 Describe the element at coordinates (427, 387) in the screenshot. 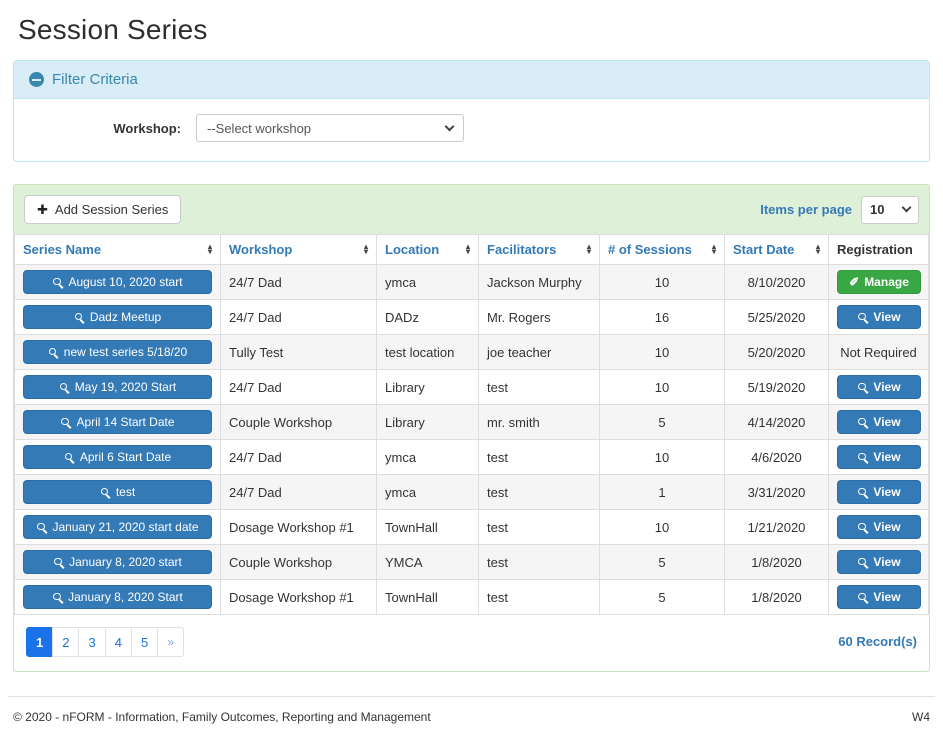

I see `location-cell: Library` at that location.